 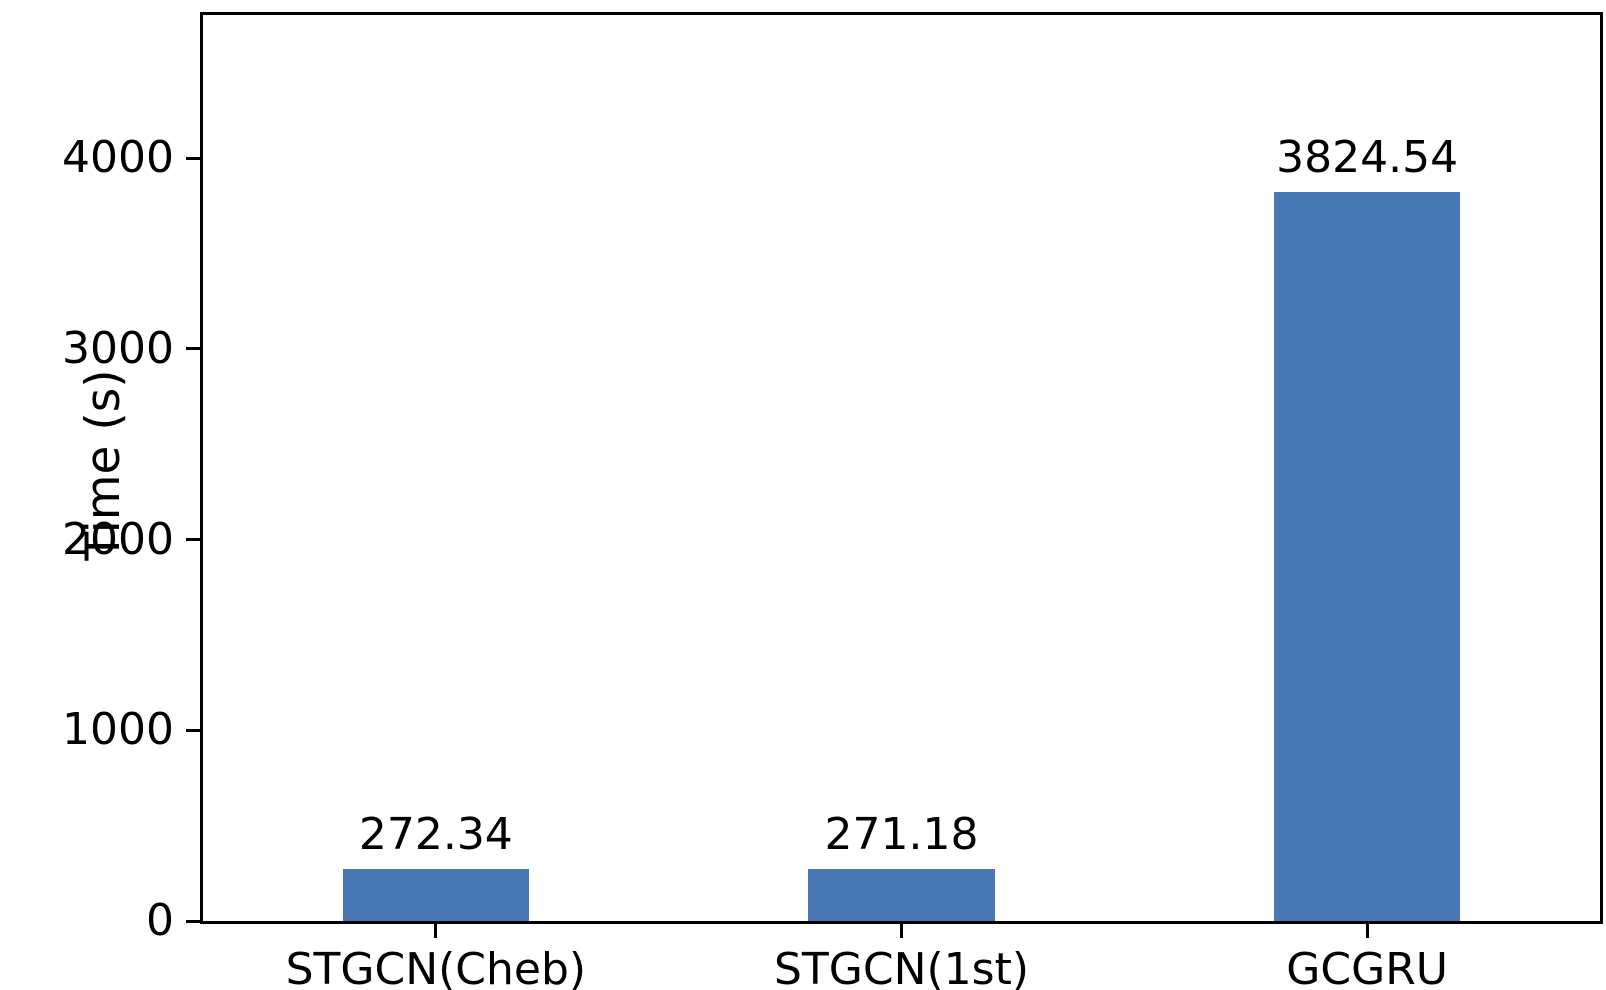 What do you see at coordinates (1367, 967) in the screenshot?
I see `x-axis-tick-label: GCGRU` at bounding box center [1367, 967].